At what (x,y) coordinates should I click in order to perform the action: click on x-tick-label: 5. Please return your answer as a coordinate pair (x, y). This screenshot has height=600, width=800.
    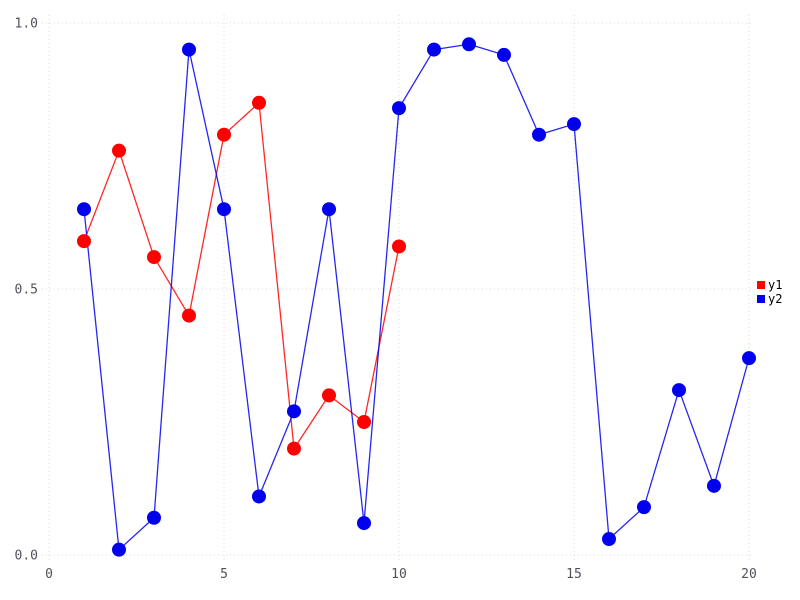
    Looking at the image, I should click on (224, 574).